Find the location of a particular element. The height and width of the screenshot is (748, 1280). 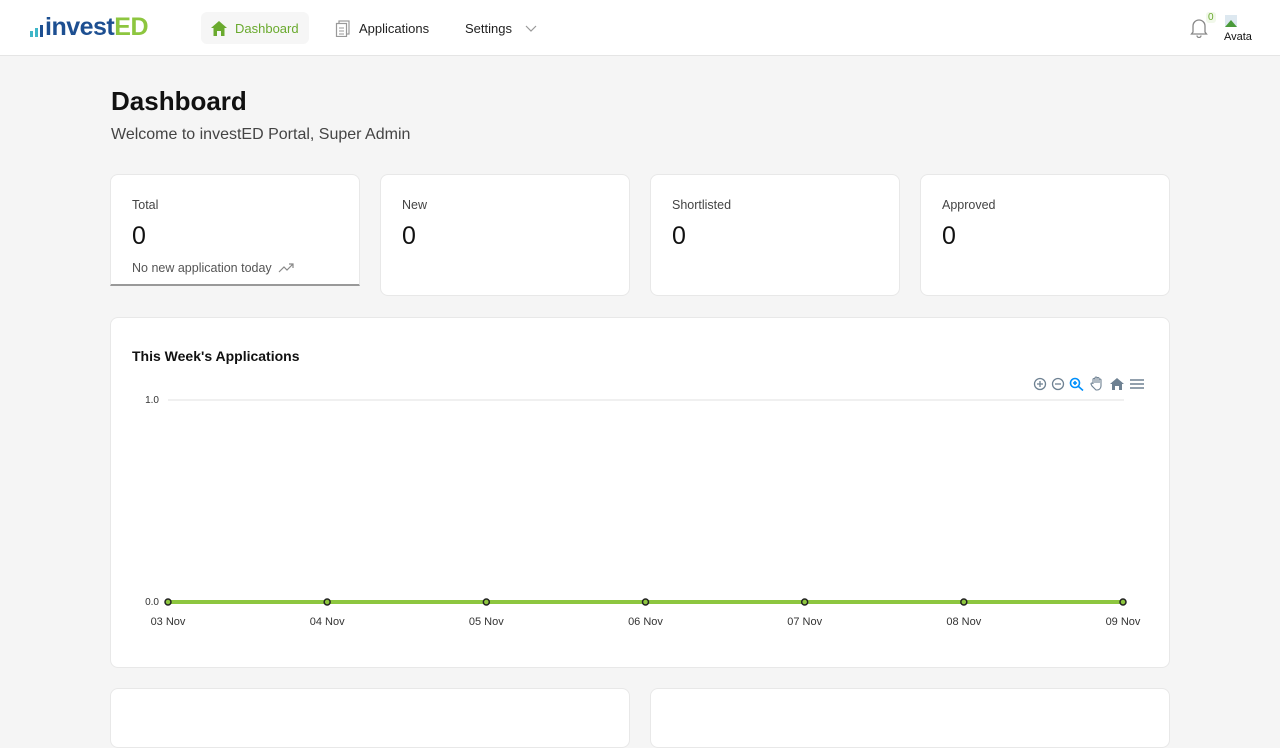

page-title: Dashboard is located at coordinates (179, 101).